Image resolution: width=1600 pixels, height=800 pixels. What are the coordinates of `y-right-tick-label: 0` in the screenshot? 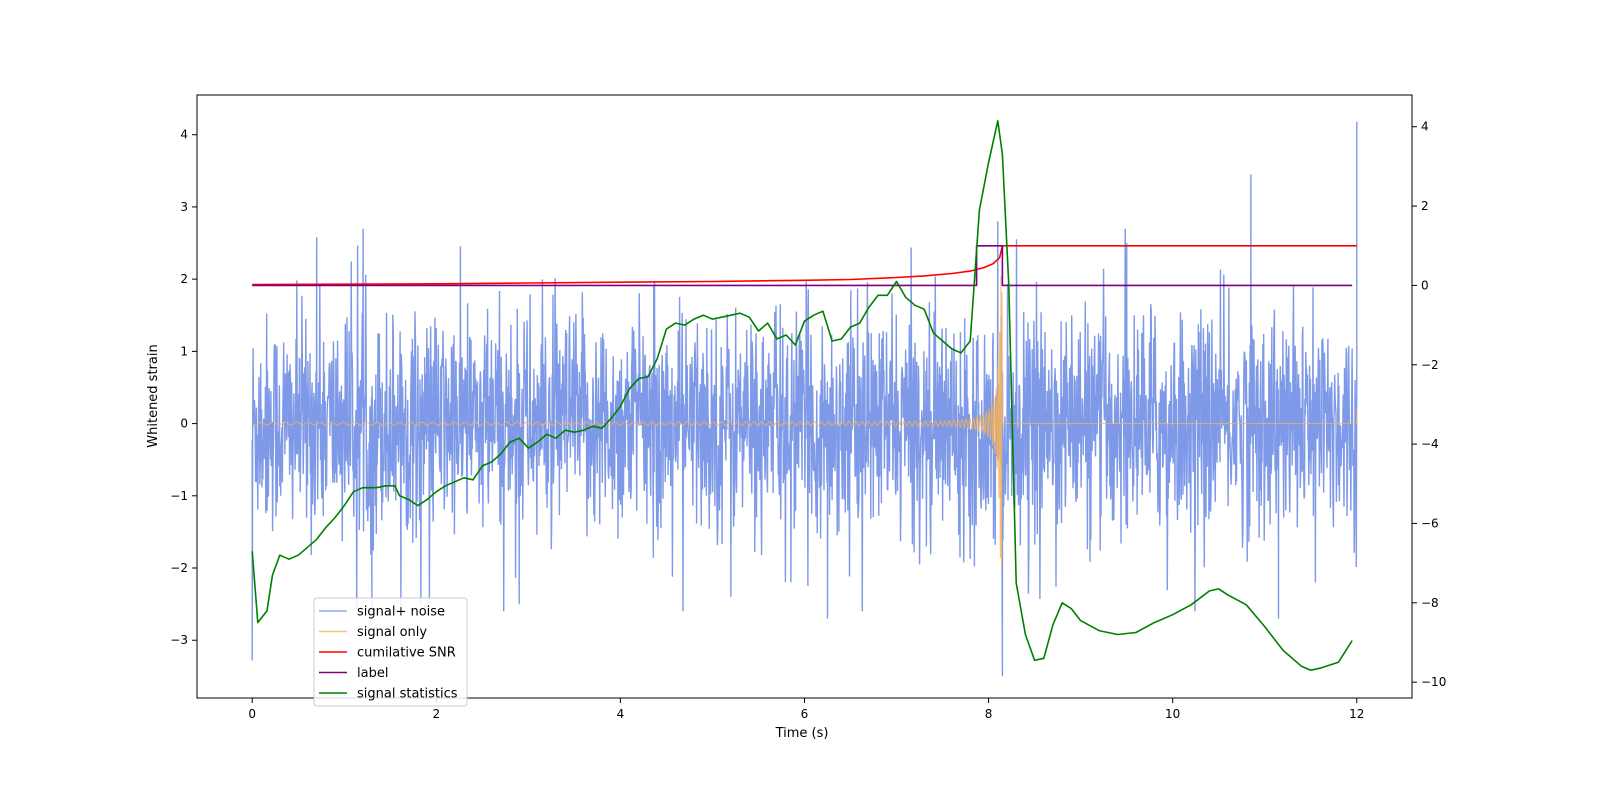 It's located at (1425, 285).